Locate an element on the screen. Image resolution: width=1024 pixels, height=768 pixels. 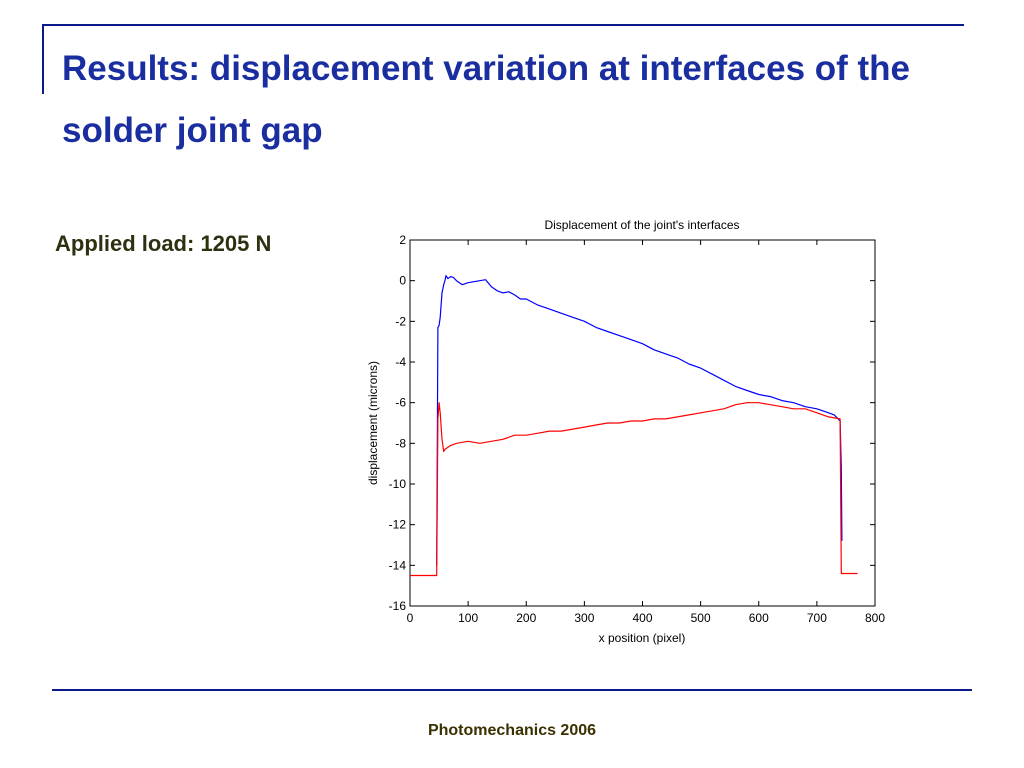
applied-load-label: Applied load: 1205 N is located at coordinates (163, 243).